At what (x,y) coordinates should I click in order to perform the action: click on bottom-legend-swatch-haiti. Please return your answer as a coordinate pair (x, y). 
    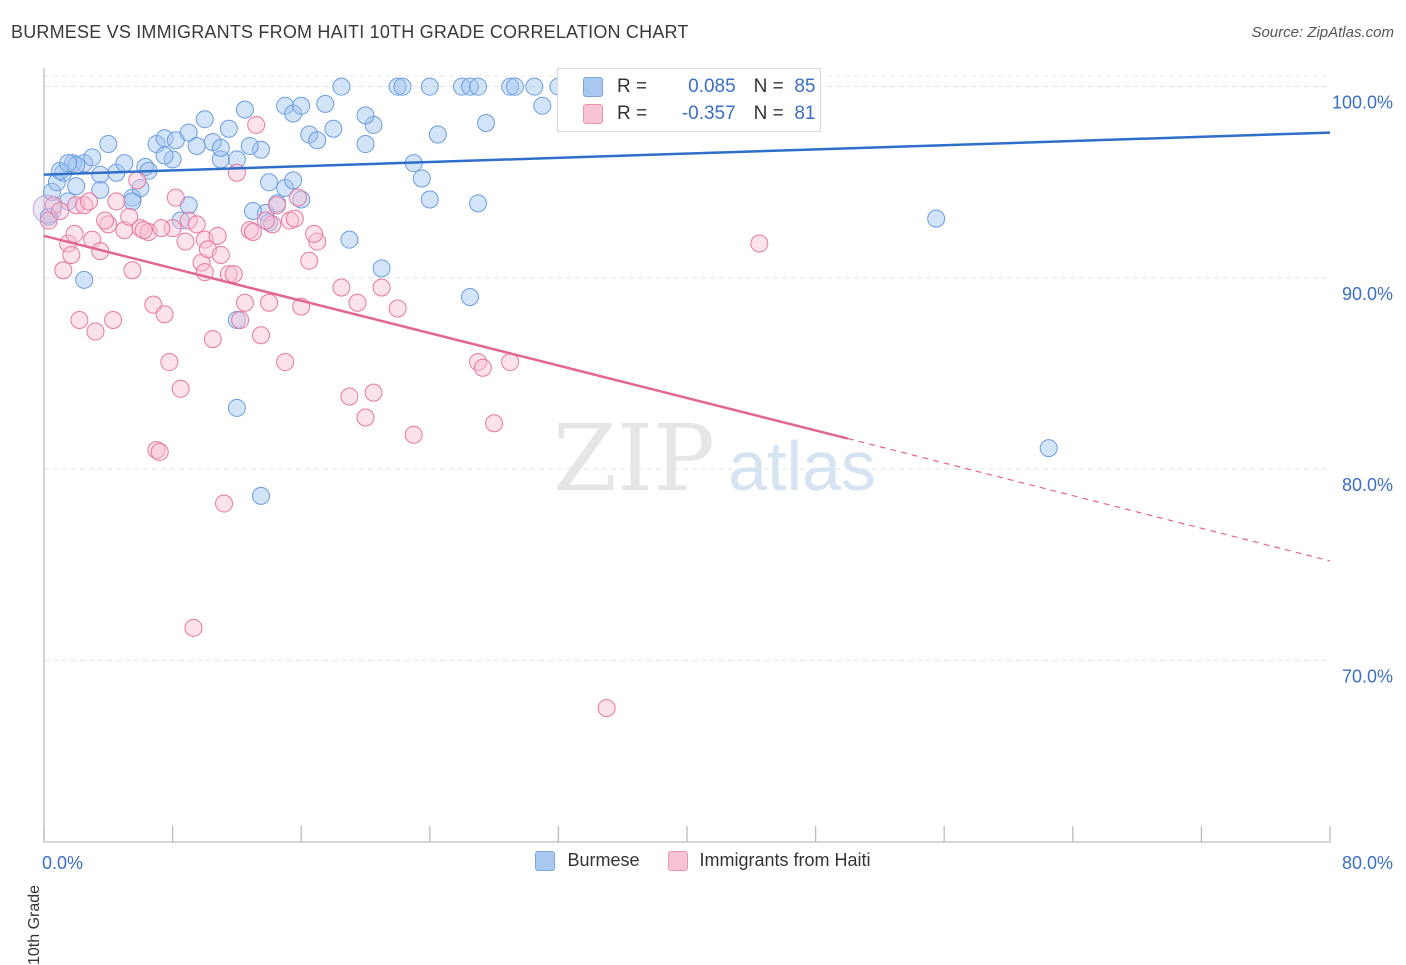
    Looking at the image, I should click on (677, 860).